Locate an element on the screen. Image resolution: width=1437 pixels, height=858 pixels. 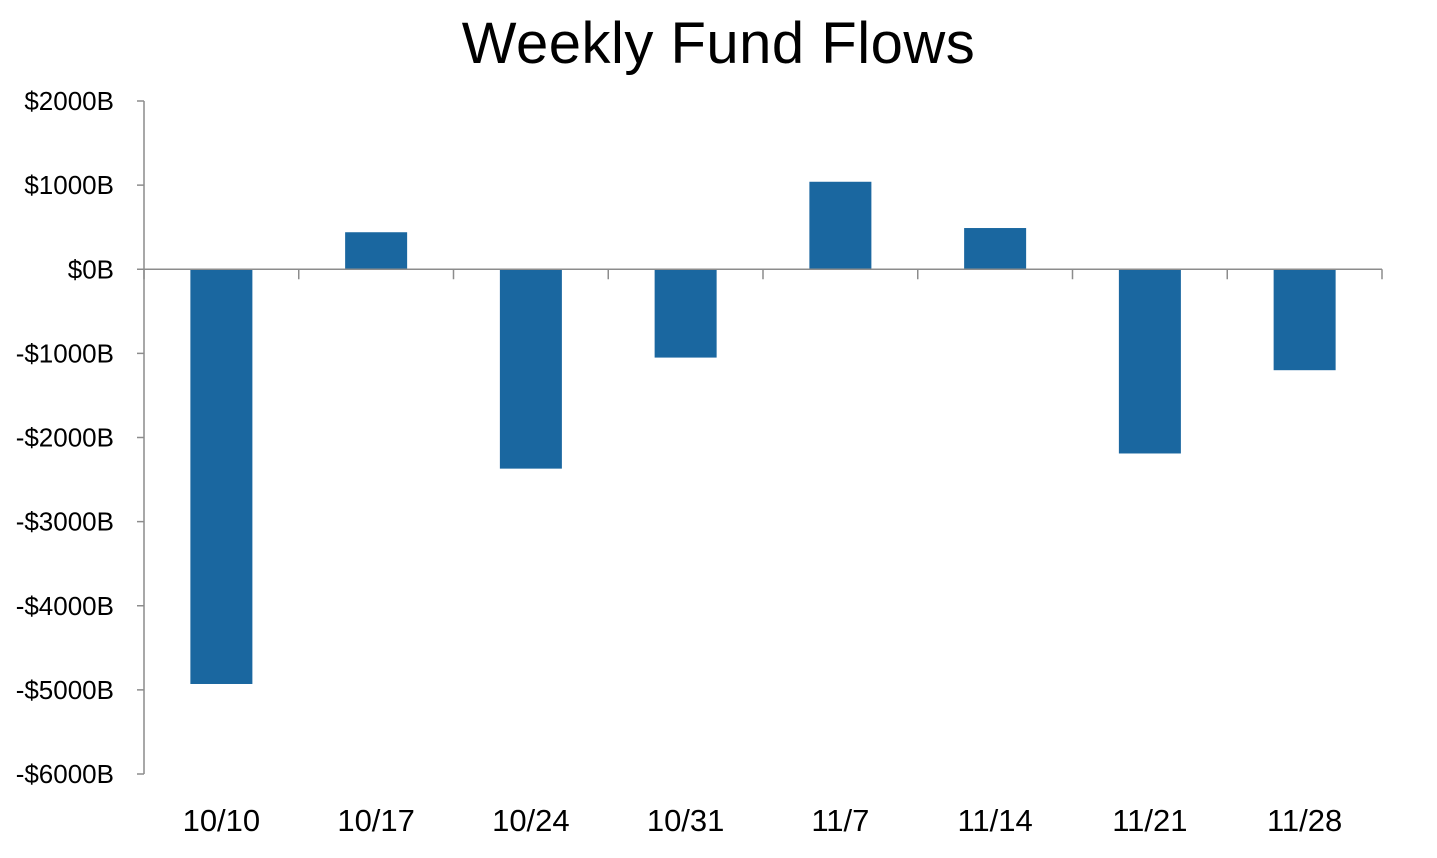
y-tick-label: -$5000B is located at coordinates (65, 690).